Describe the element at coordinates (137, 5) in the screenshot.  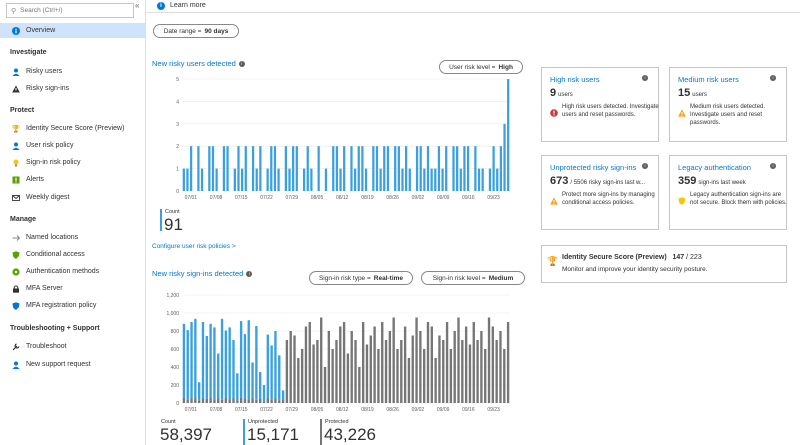
I see `collapse-sidebar-icon: «` at that location.